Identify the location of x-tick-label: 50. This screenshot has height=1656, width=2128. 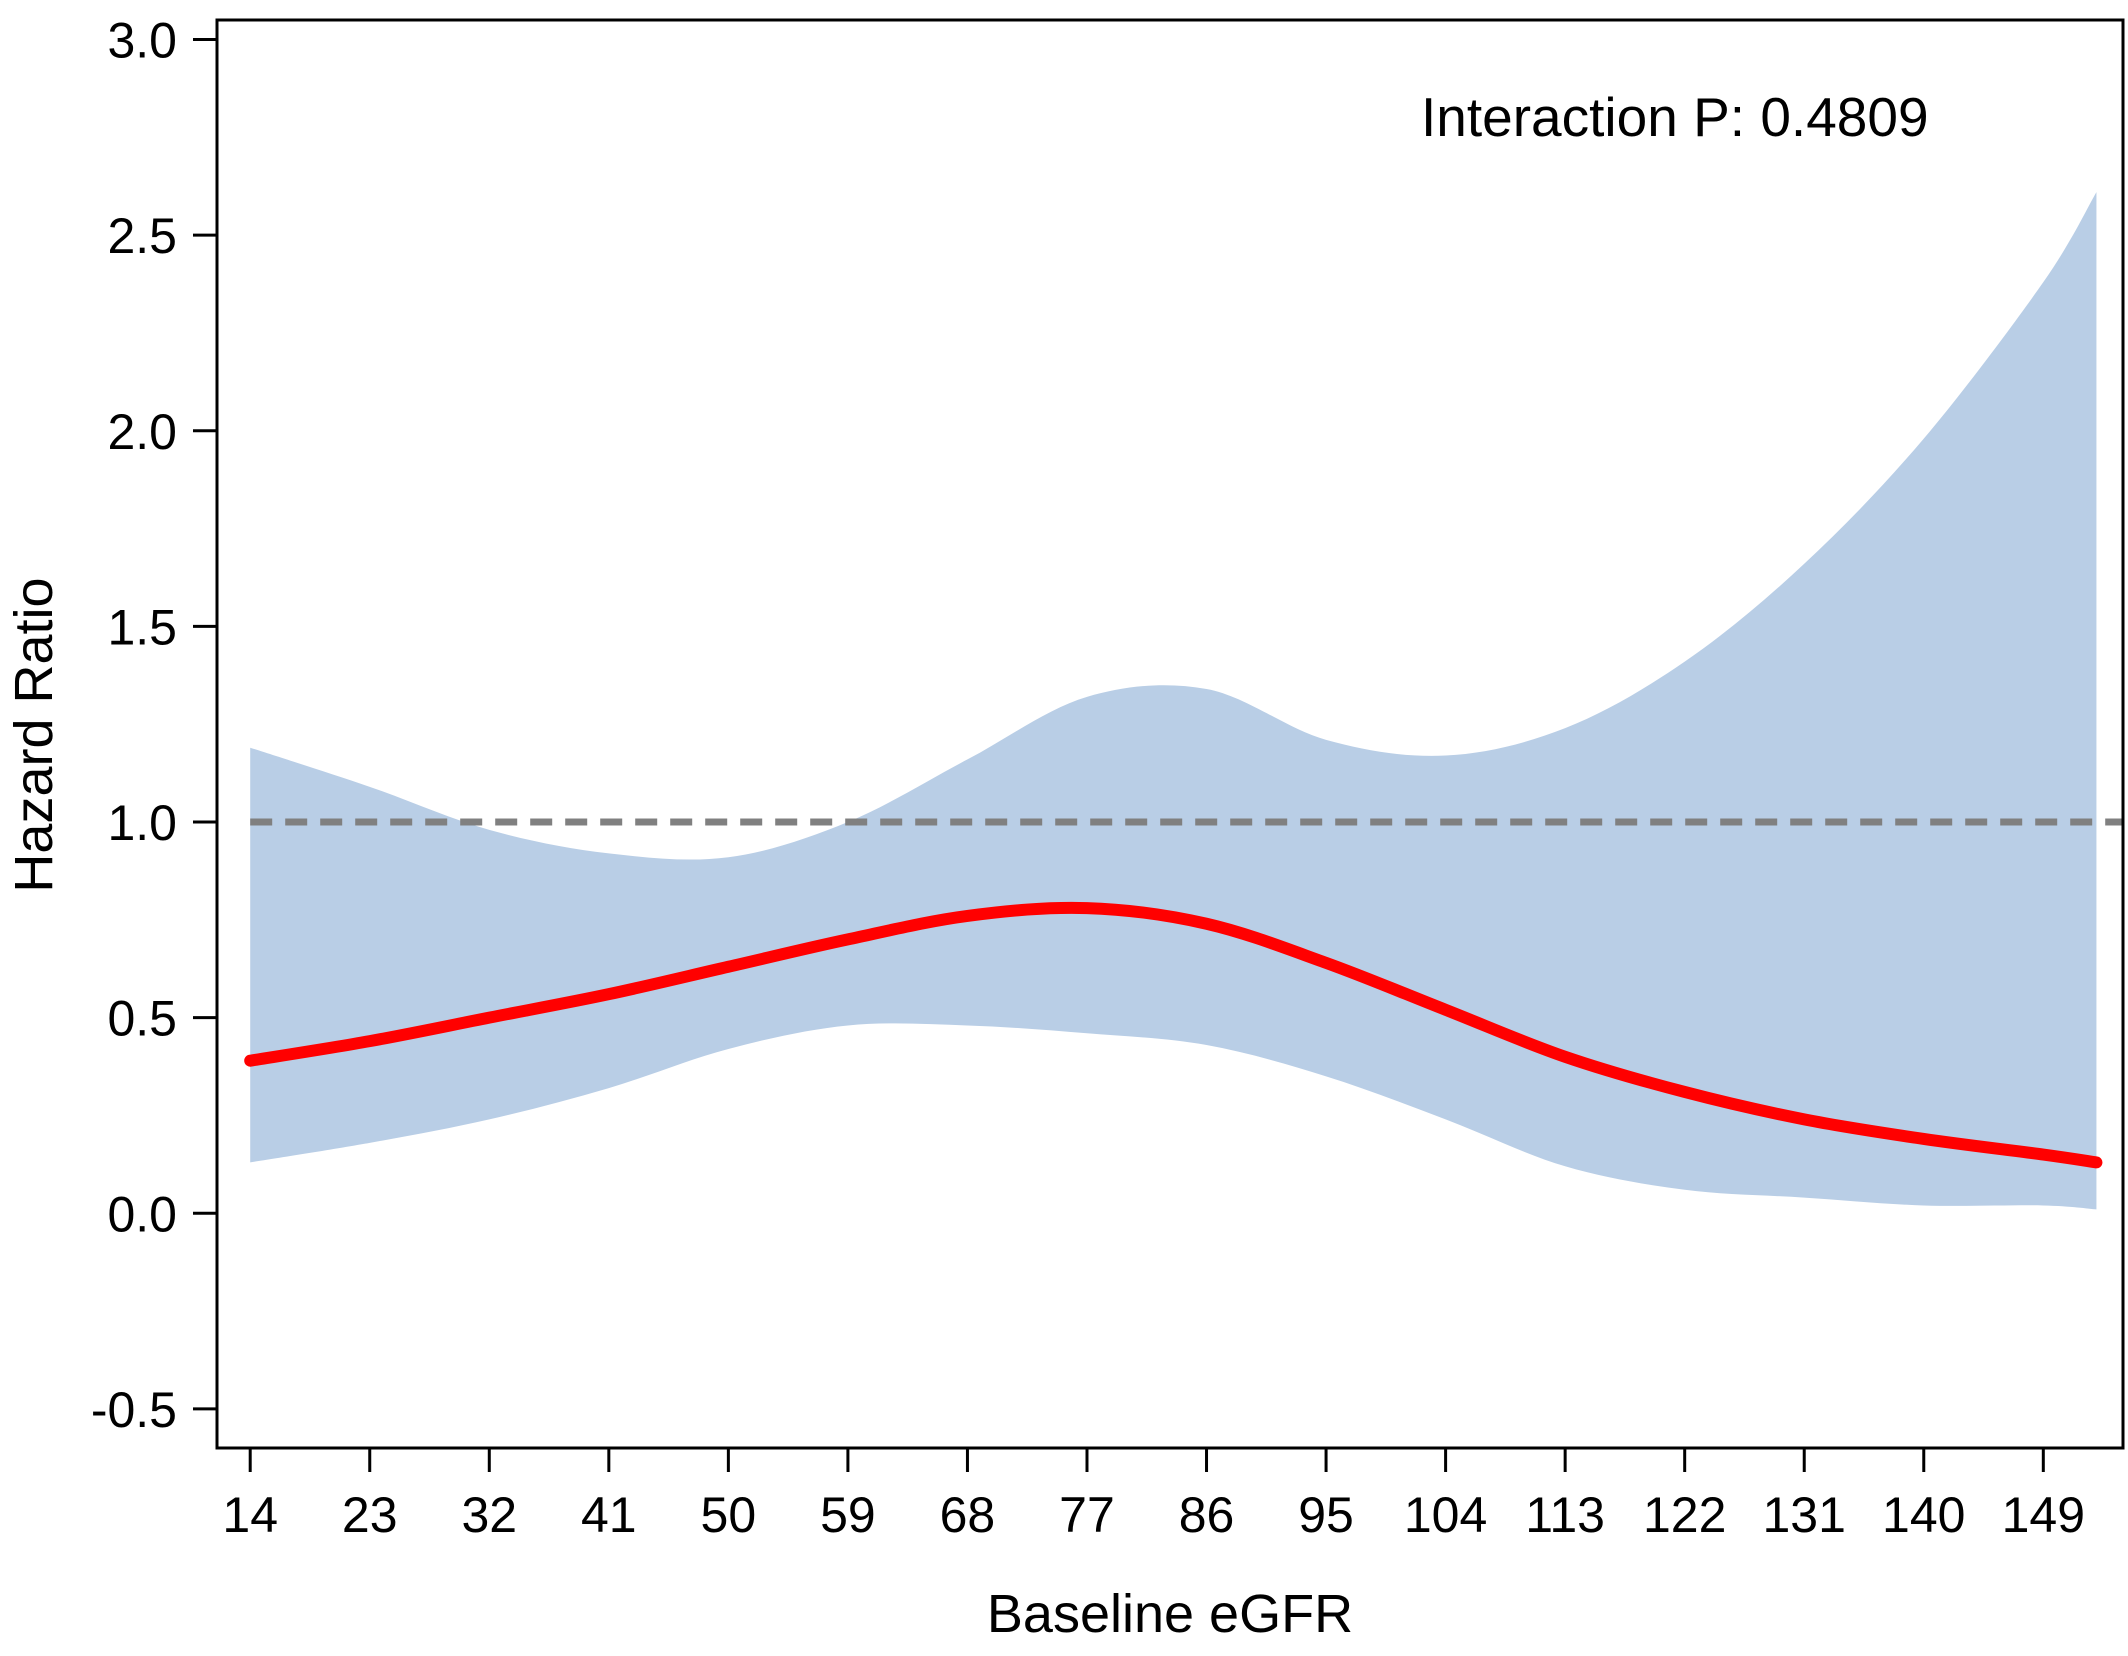
(729, 1515).